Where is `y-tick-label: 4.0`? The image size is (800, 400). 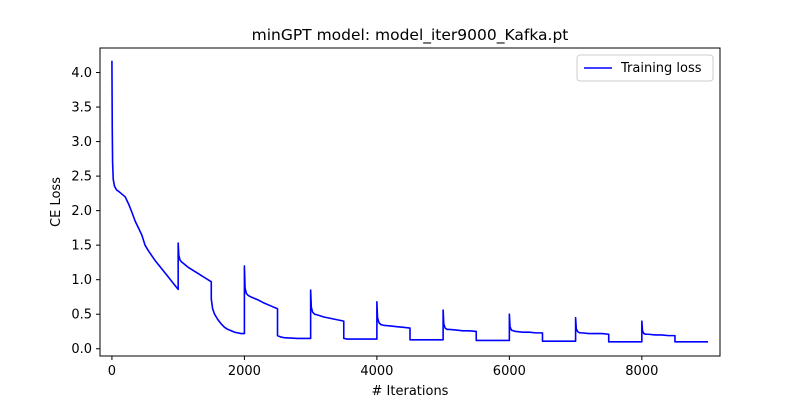 y-tick-label: 4.0 is located at coordinates (81, 73).